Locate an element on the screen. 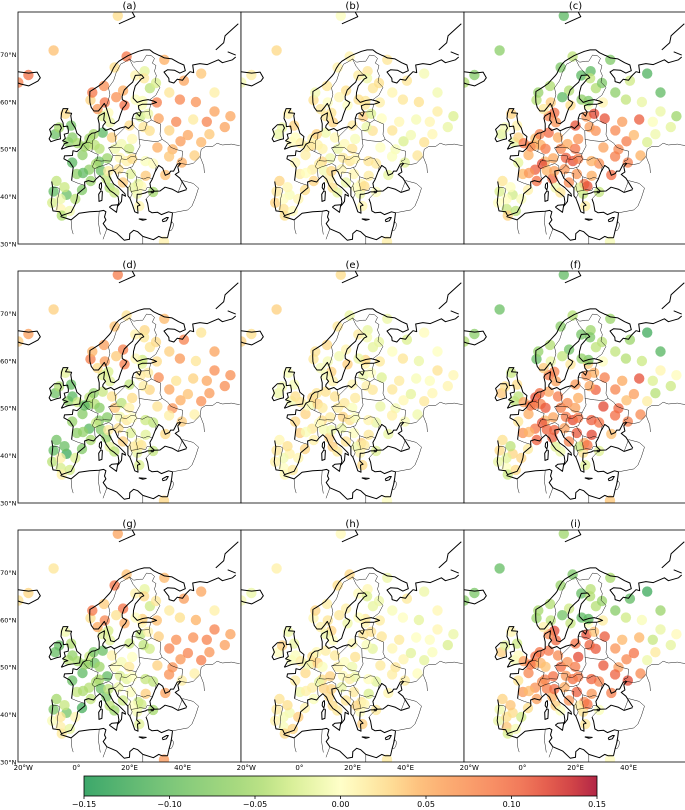  colorbar-tick-label: 0.00 is located at coordinates (341, 804).